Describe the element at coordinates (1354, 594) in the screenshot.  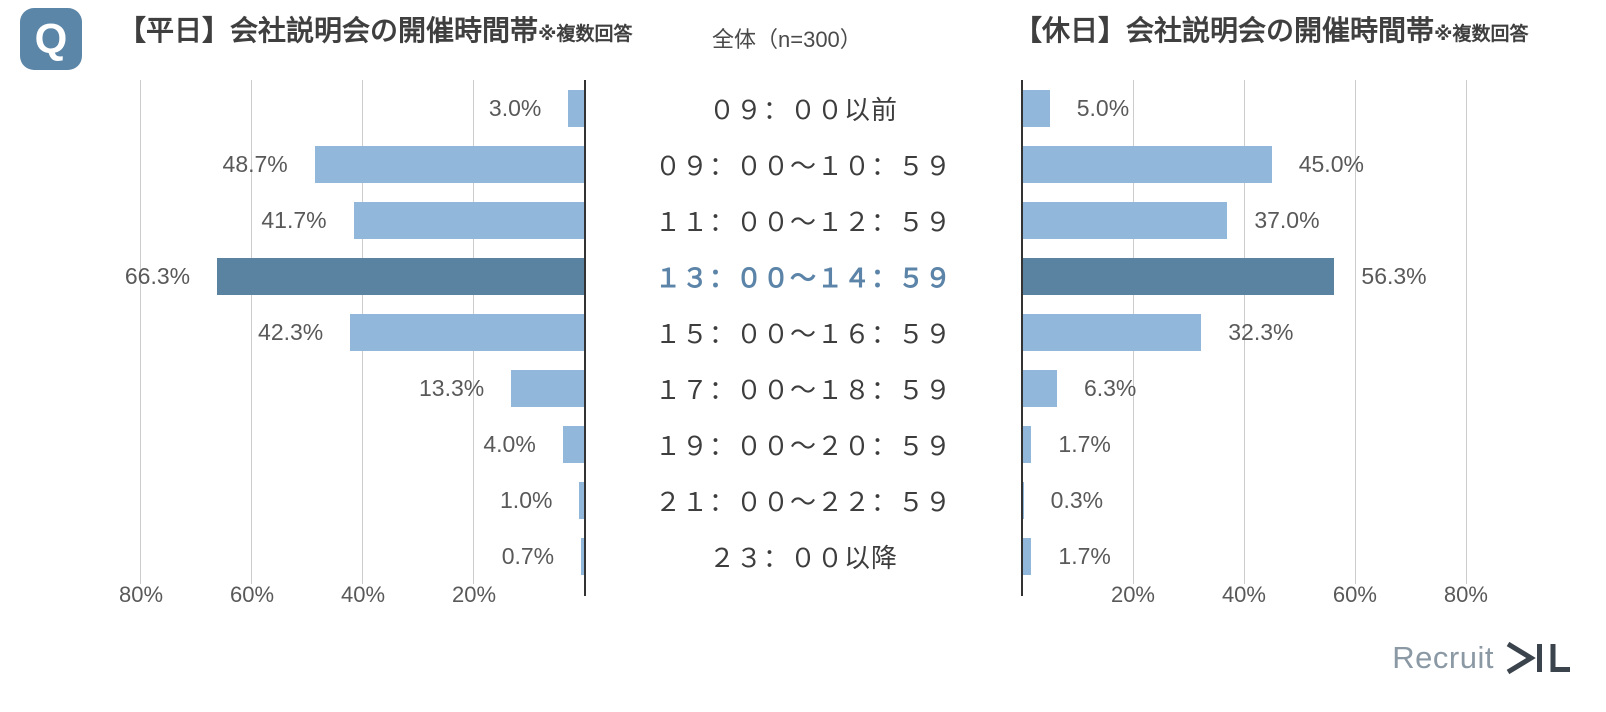
I see `axis-tick-holiday-60: 60%` at that location.